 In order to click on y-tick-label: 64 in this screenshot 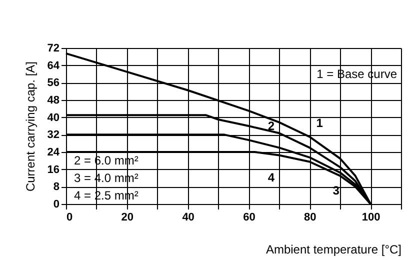, I will do `click(53, 66)`.